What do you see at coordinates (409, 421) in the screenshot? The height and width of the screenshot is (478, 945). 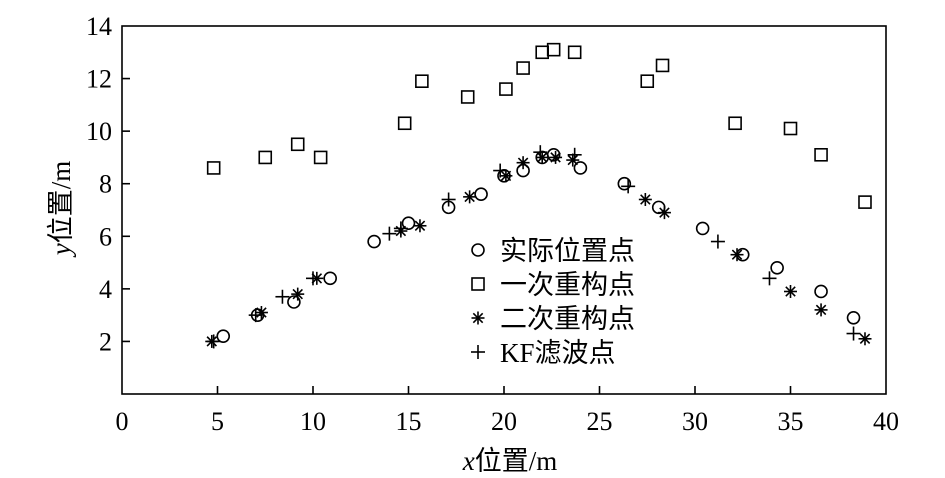 I see `x-tick-label: 15` at bounding box center [409, 421].